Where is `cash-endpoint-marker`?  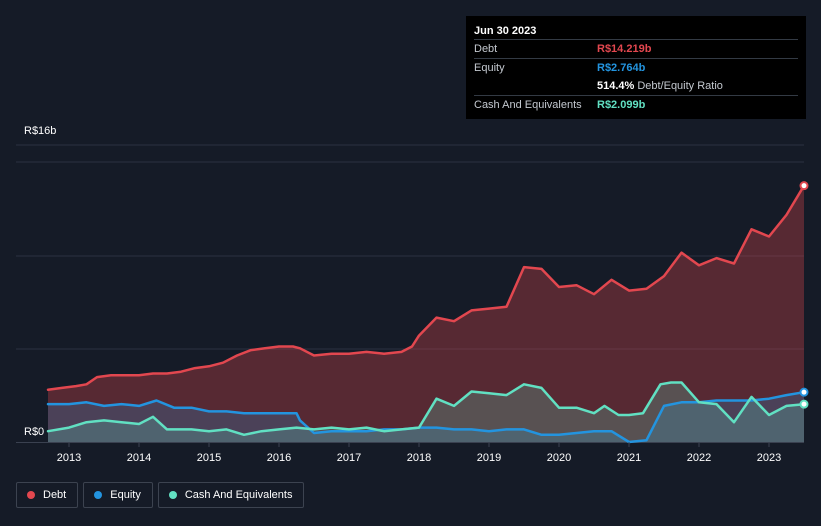 cash-endpoint-marker is located at coordinates (804, 404).